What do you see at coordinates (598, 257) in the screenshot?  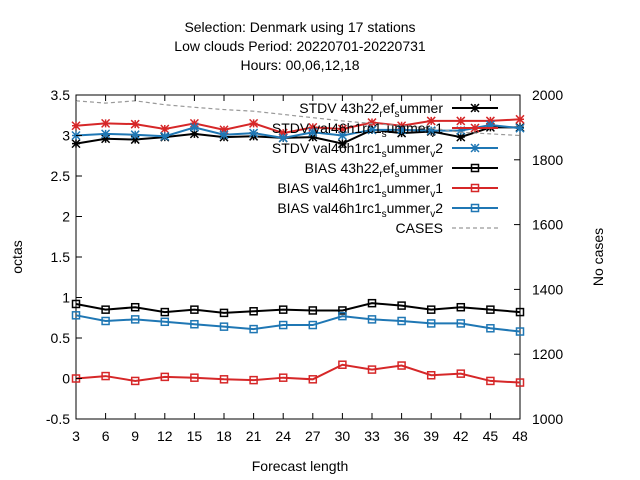 I see `y2-axis-label: No cases` at bounding box center [598, 257].